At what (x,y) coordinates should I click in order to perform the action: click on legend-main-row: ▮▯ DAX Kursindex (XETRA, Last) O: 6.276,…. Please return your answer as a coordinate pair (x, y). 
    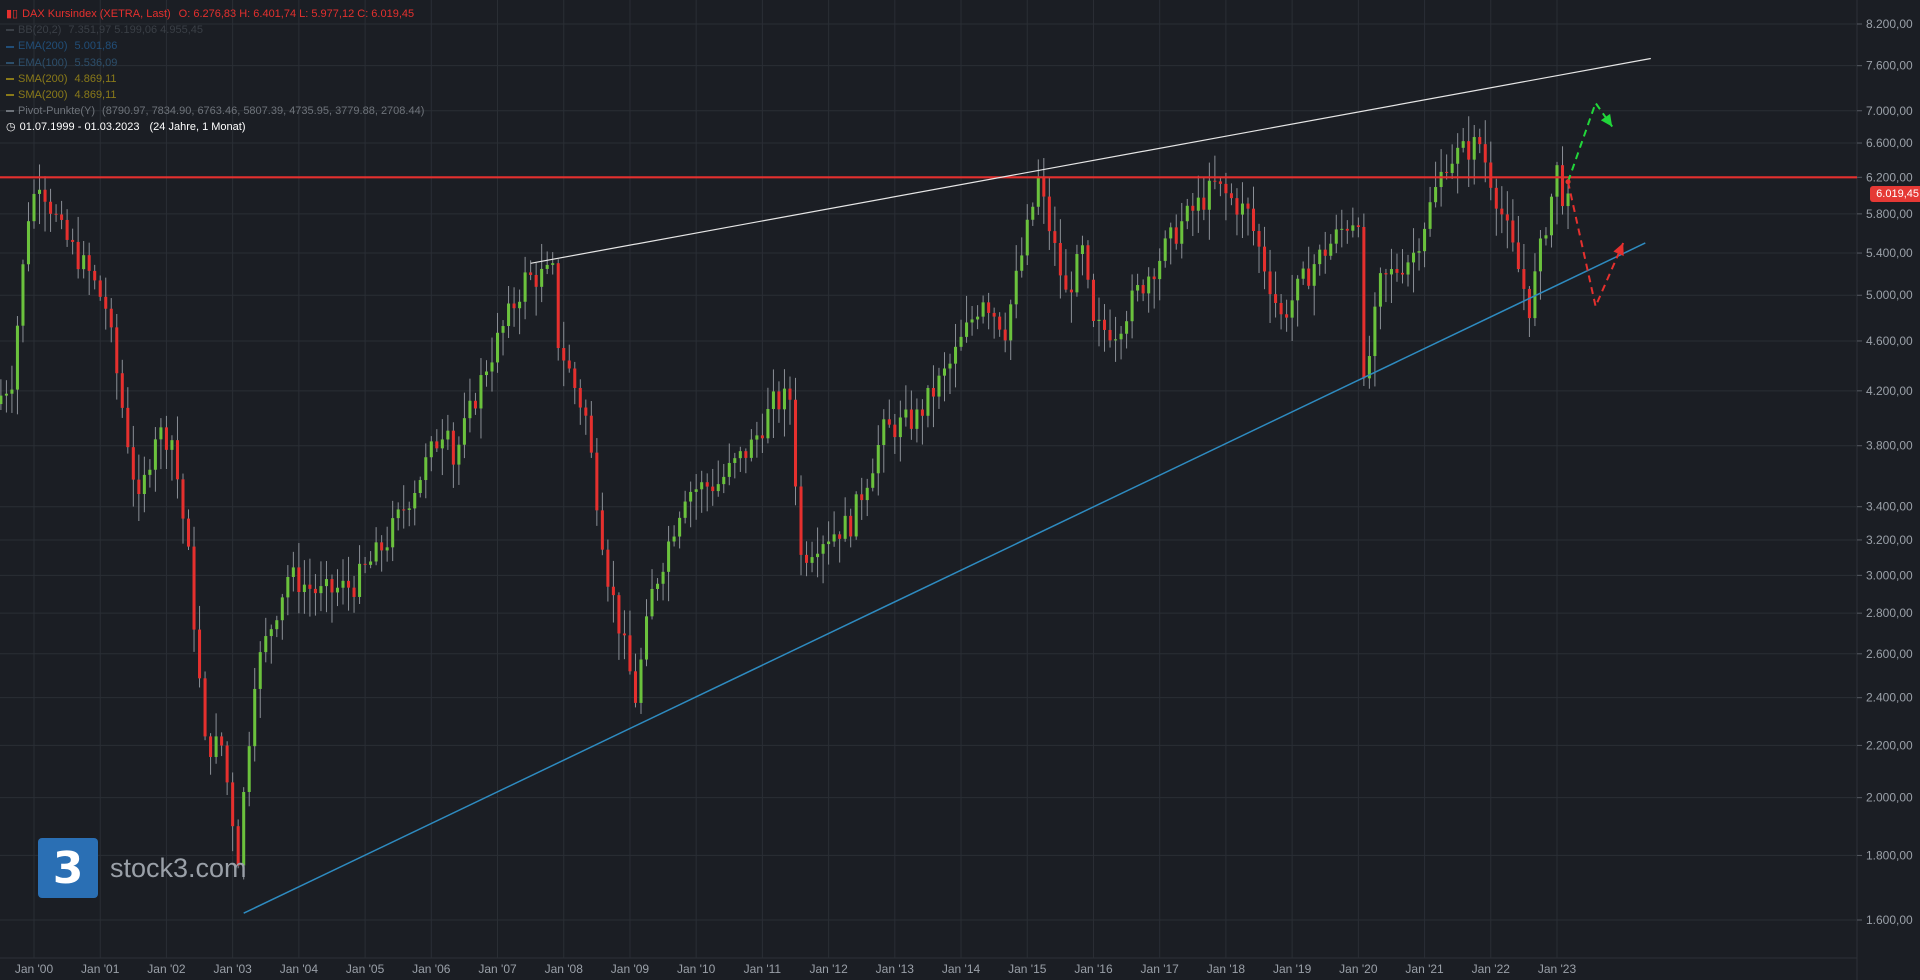
    Looking at the image, I should click on (215, 14).